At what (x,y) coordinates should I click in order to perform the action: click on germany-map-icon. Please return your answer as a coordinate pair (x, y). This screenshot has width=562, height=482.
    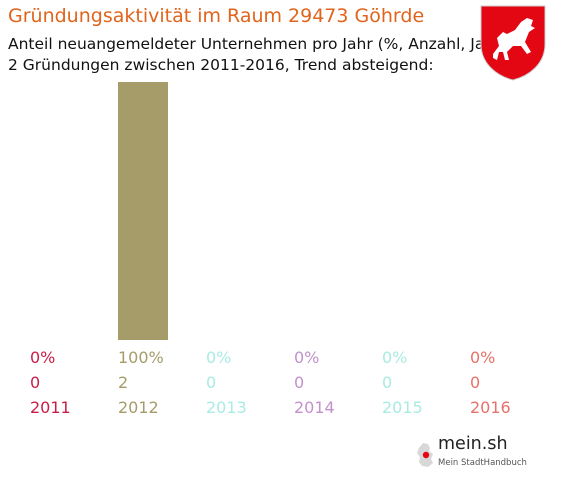
    Looking at the image, I should click on (425, 455).